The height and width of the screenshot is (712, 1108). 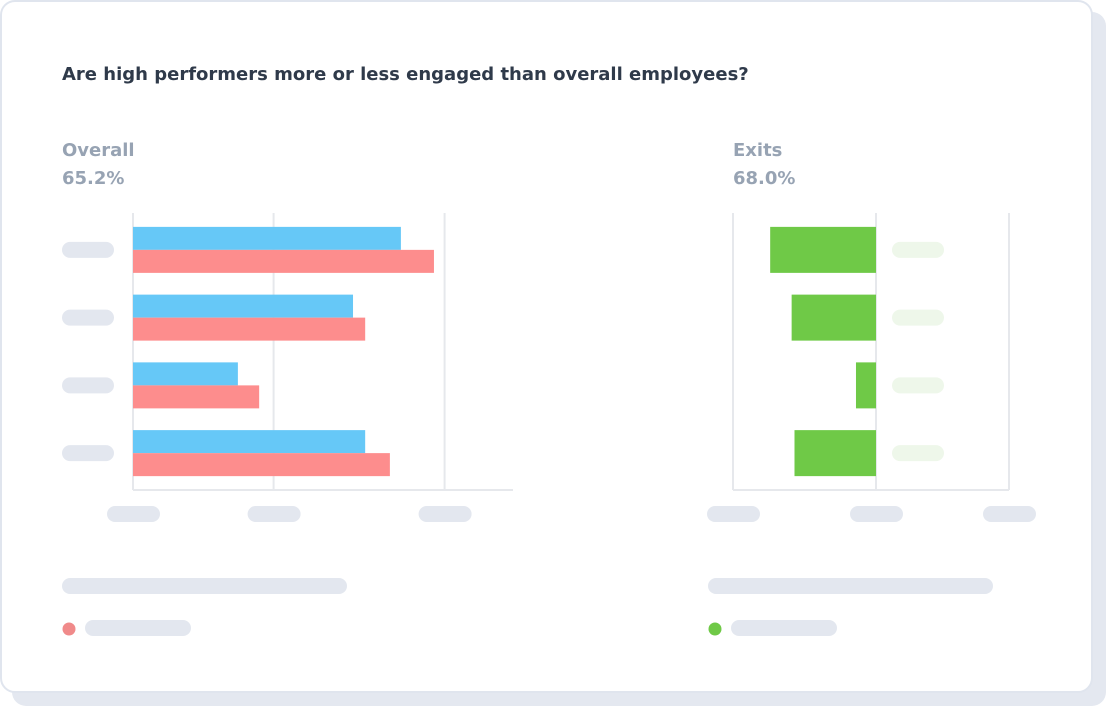 I want to click on chart-title: Overall, so click(x=98, y=150).